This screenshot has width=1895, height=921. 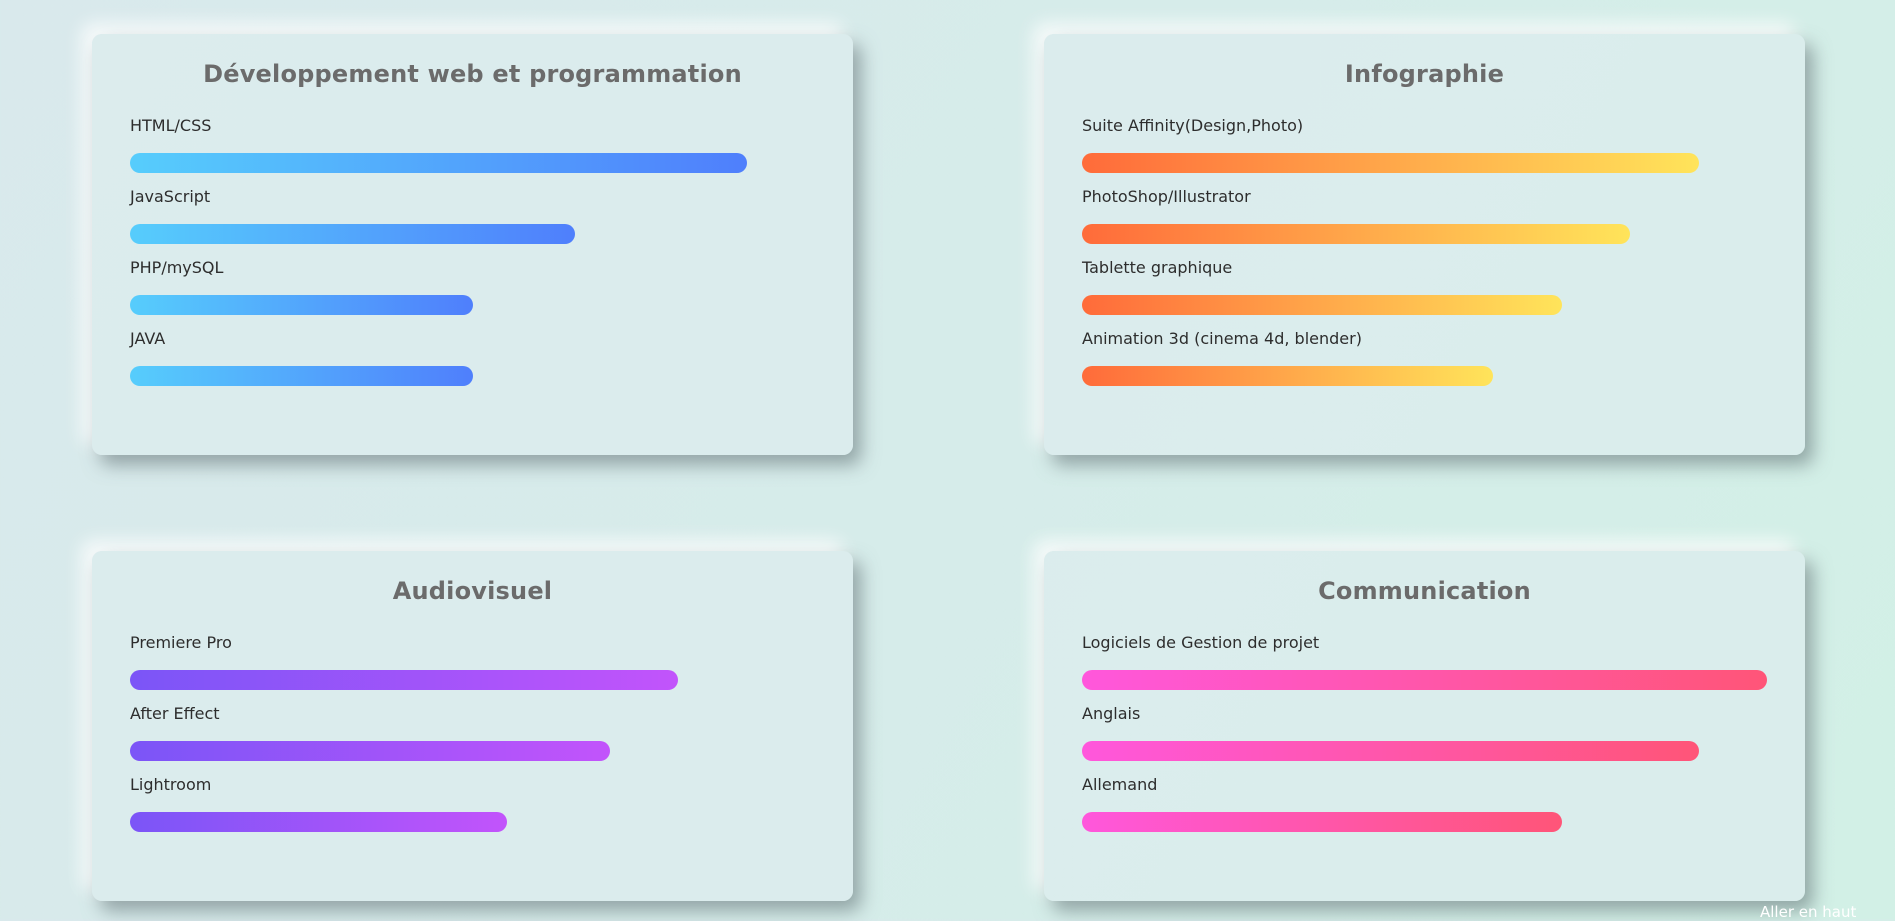 What do you see at coordinates (1201, 642) in the screenshot?
I see `skill-label: Logiciels de Gestion de projet` at bounding box center [1201, 642].